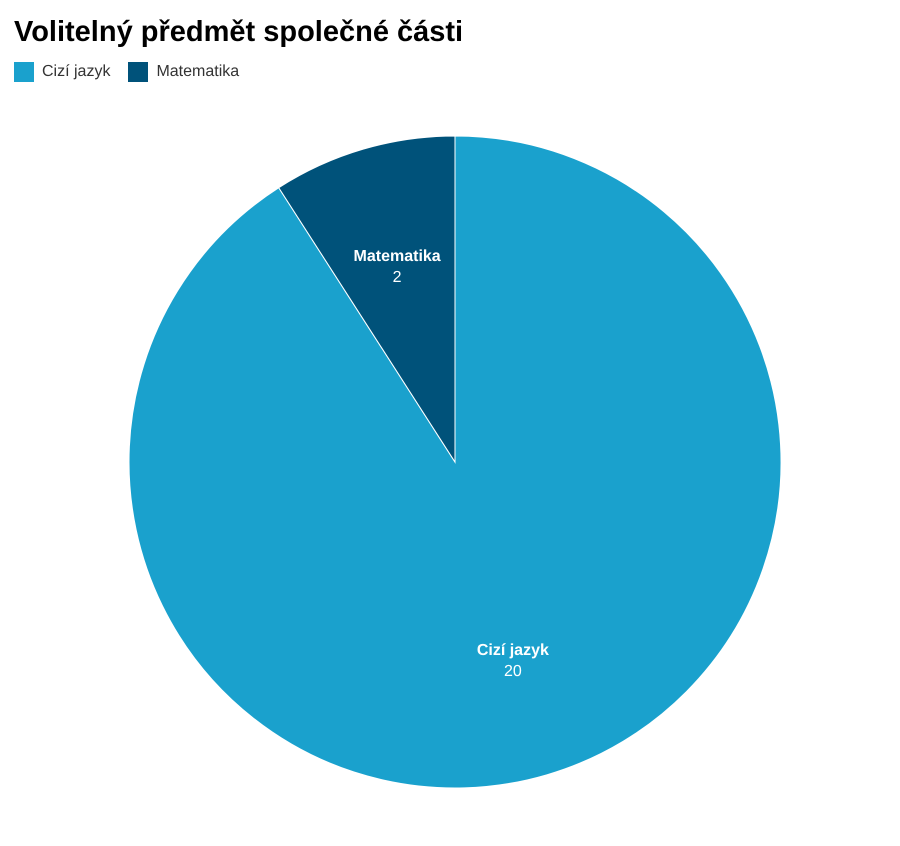  I want to click on slice-label: Cizí jazyk, so click(512, 651).